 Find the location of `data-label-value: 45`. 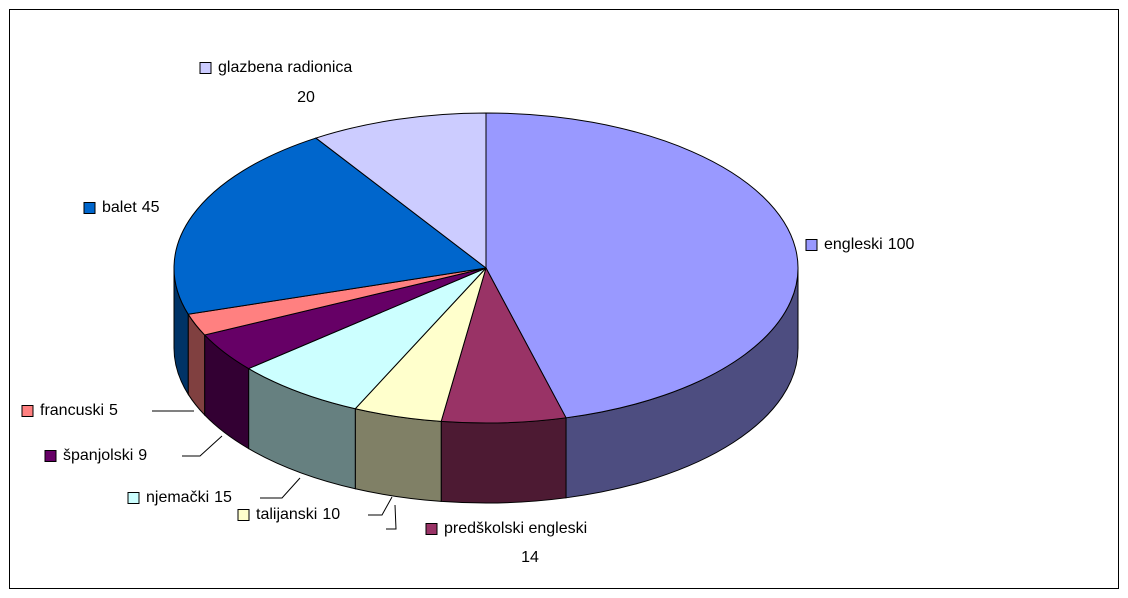

data-label-value: 45 is located at coordinates (151, 207).